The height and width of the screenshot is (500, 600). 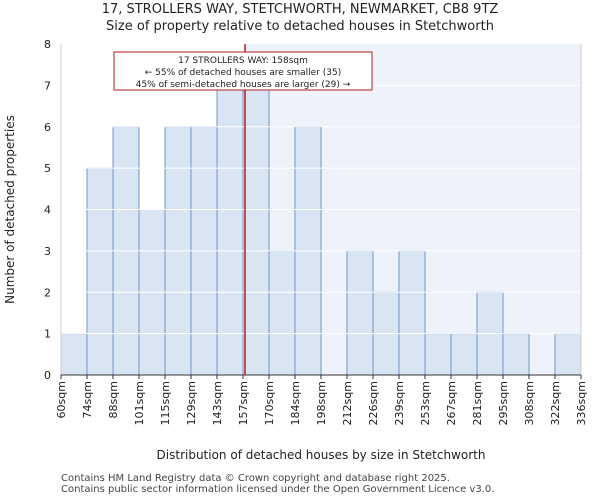 What do you see at coordinates (581, 403) in the screenshot?
I see `x-tick-label: 336sqm` at bounding box center [581, 403].